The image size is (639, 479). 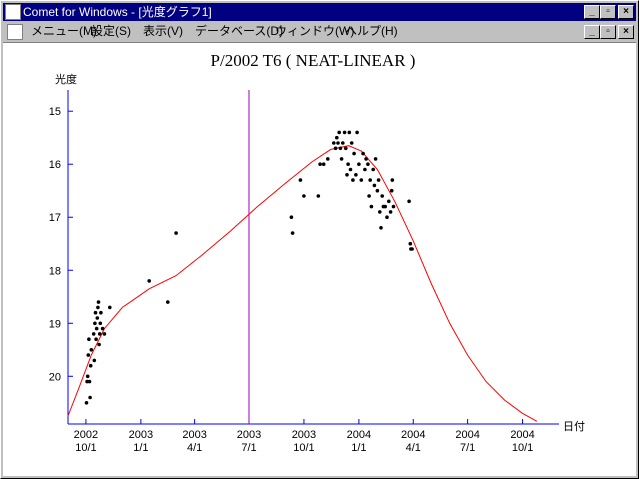 What do you see at coordinates (608, 32) in the screenshot?
I see `child-restore-button: ▫` at bounding box center [608, 32].